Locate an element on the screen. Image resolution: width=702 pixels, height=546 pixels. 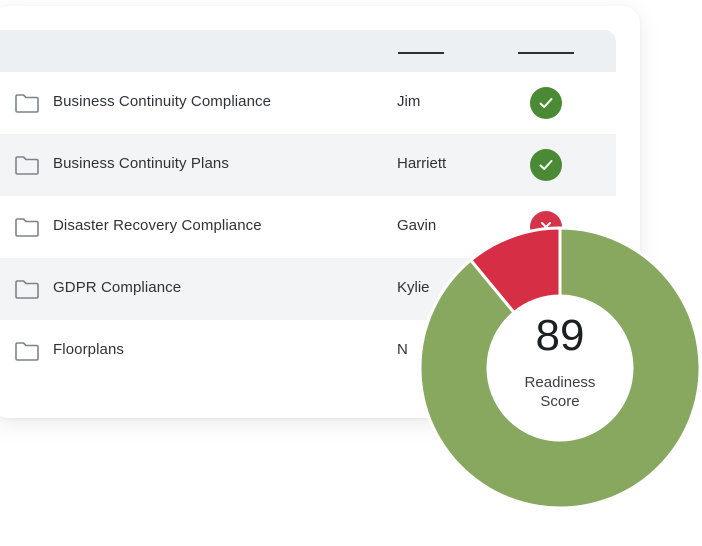
folder-name: Business Continuity Plans is located at coordinates (141, 163).